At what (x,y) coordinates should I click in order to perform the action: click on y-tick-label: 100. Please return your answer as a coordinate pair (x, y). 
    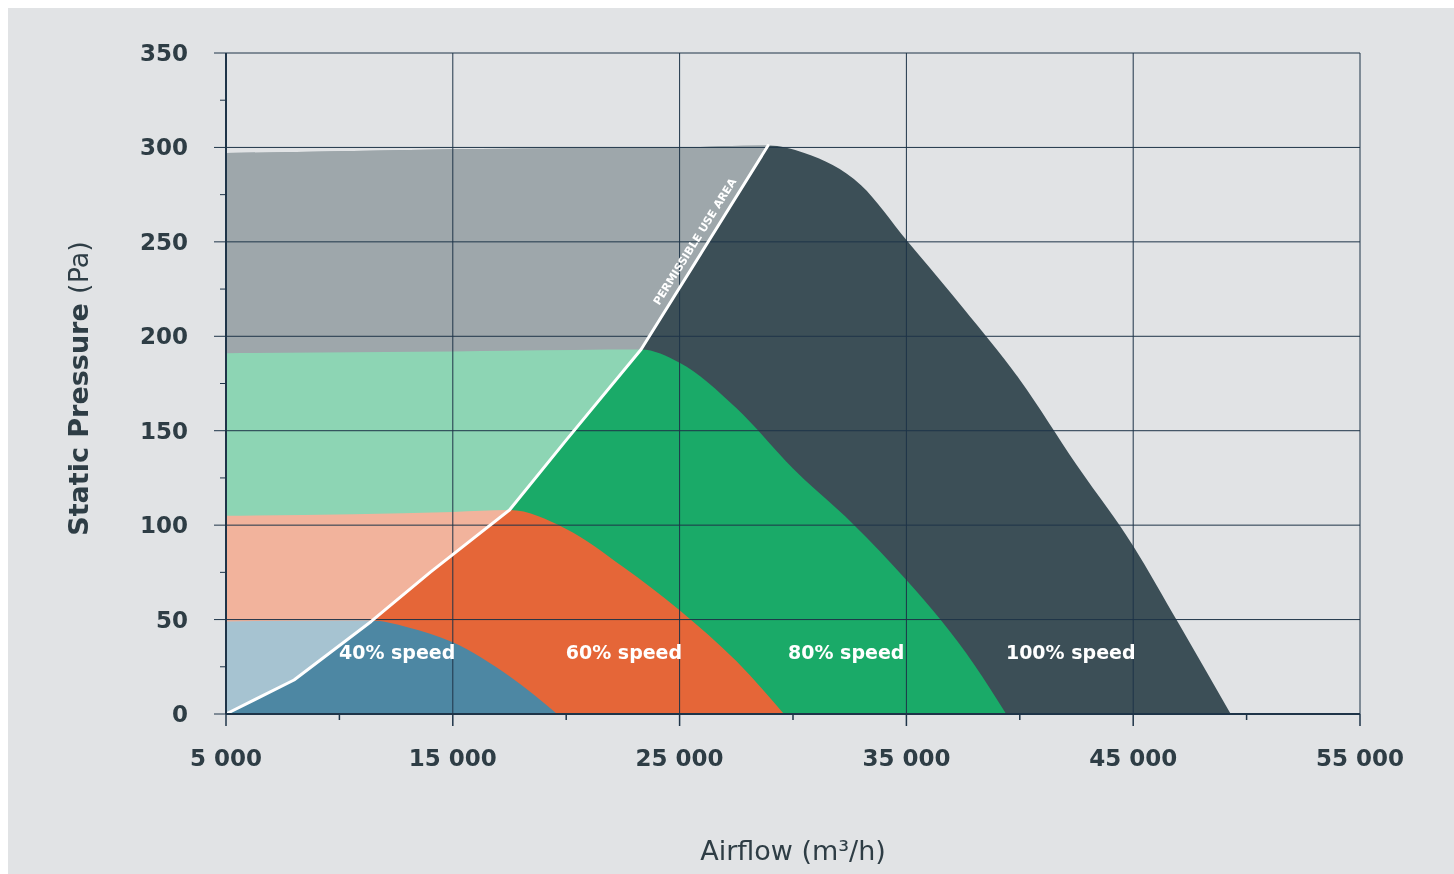
    Looking at the image, I should click on (163, 525).